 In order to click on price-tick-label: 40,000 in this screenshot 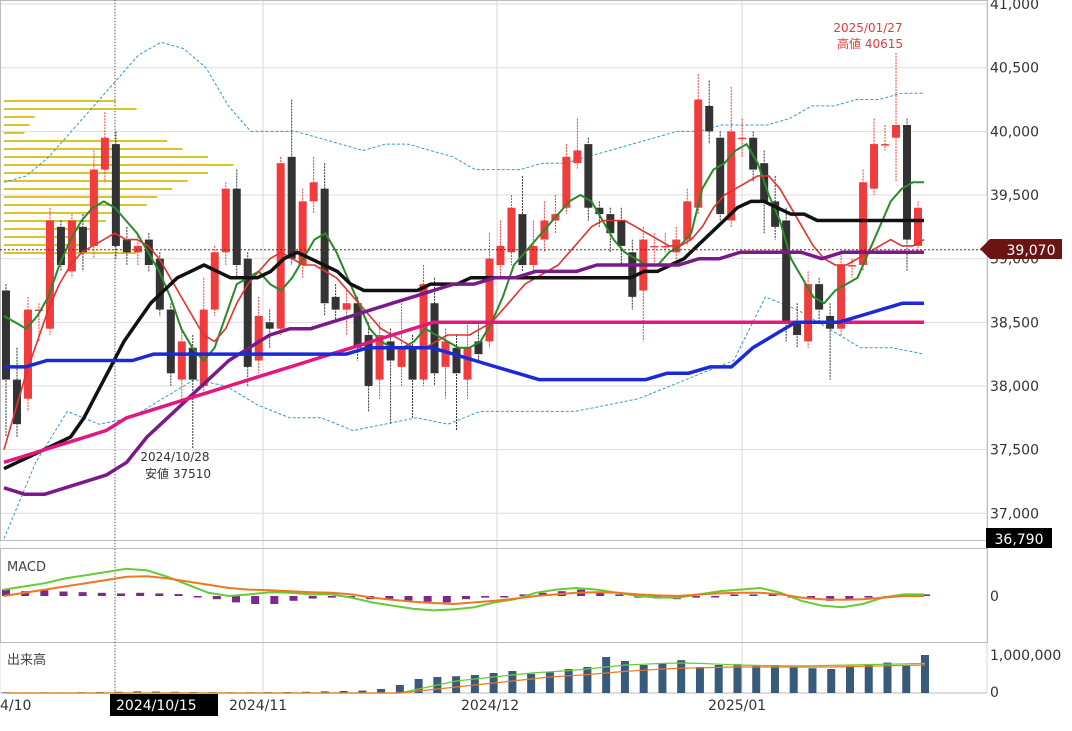, I will do `click(1014, 132)`.